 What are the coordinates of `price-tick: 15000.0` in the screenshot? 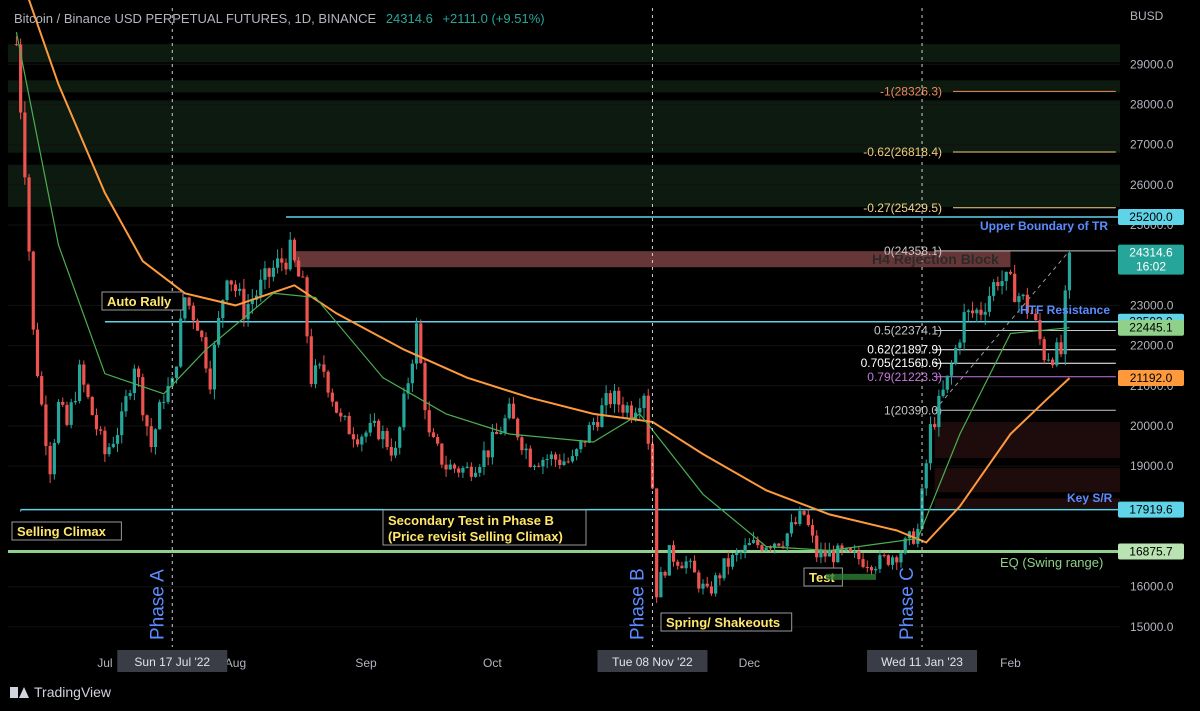 It's located at (1152, 627).